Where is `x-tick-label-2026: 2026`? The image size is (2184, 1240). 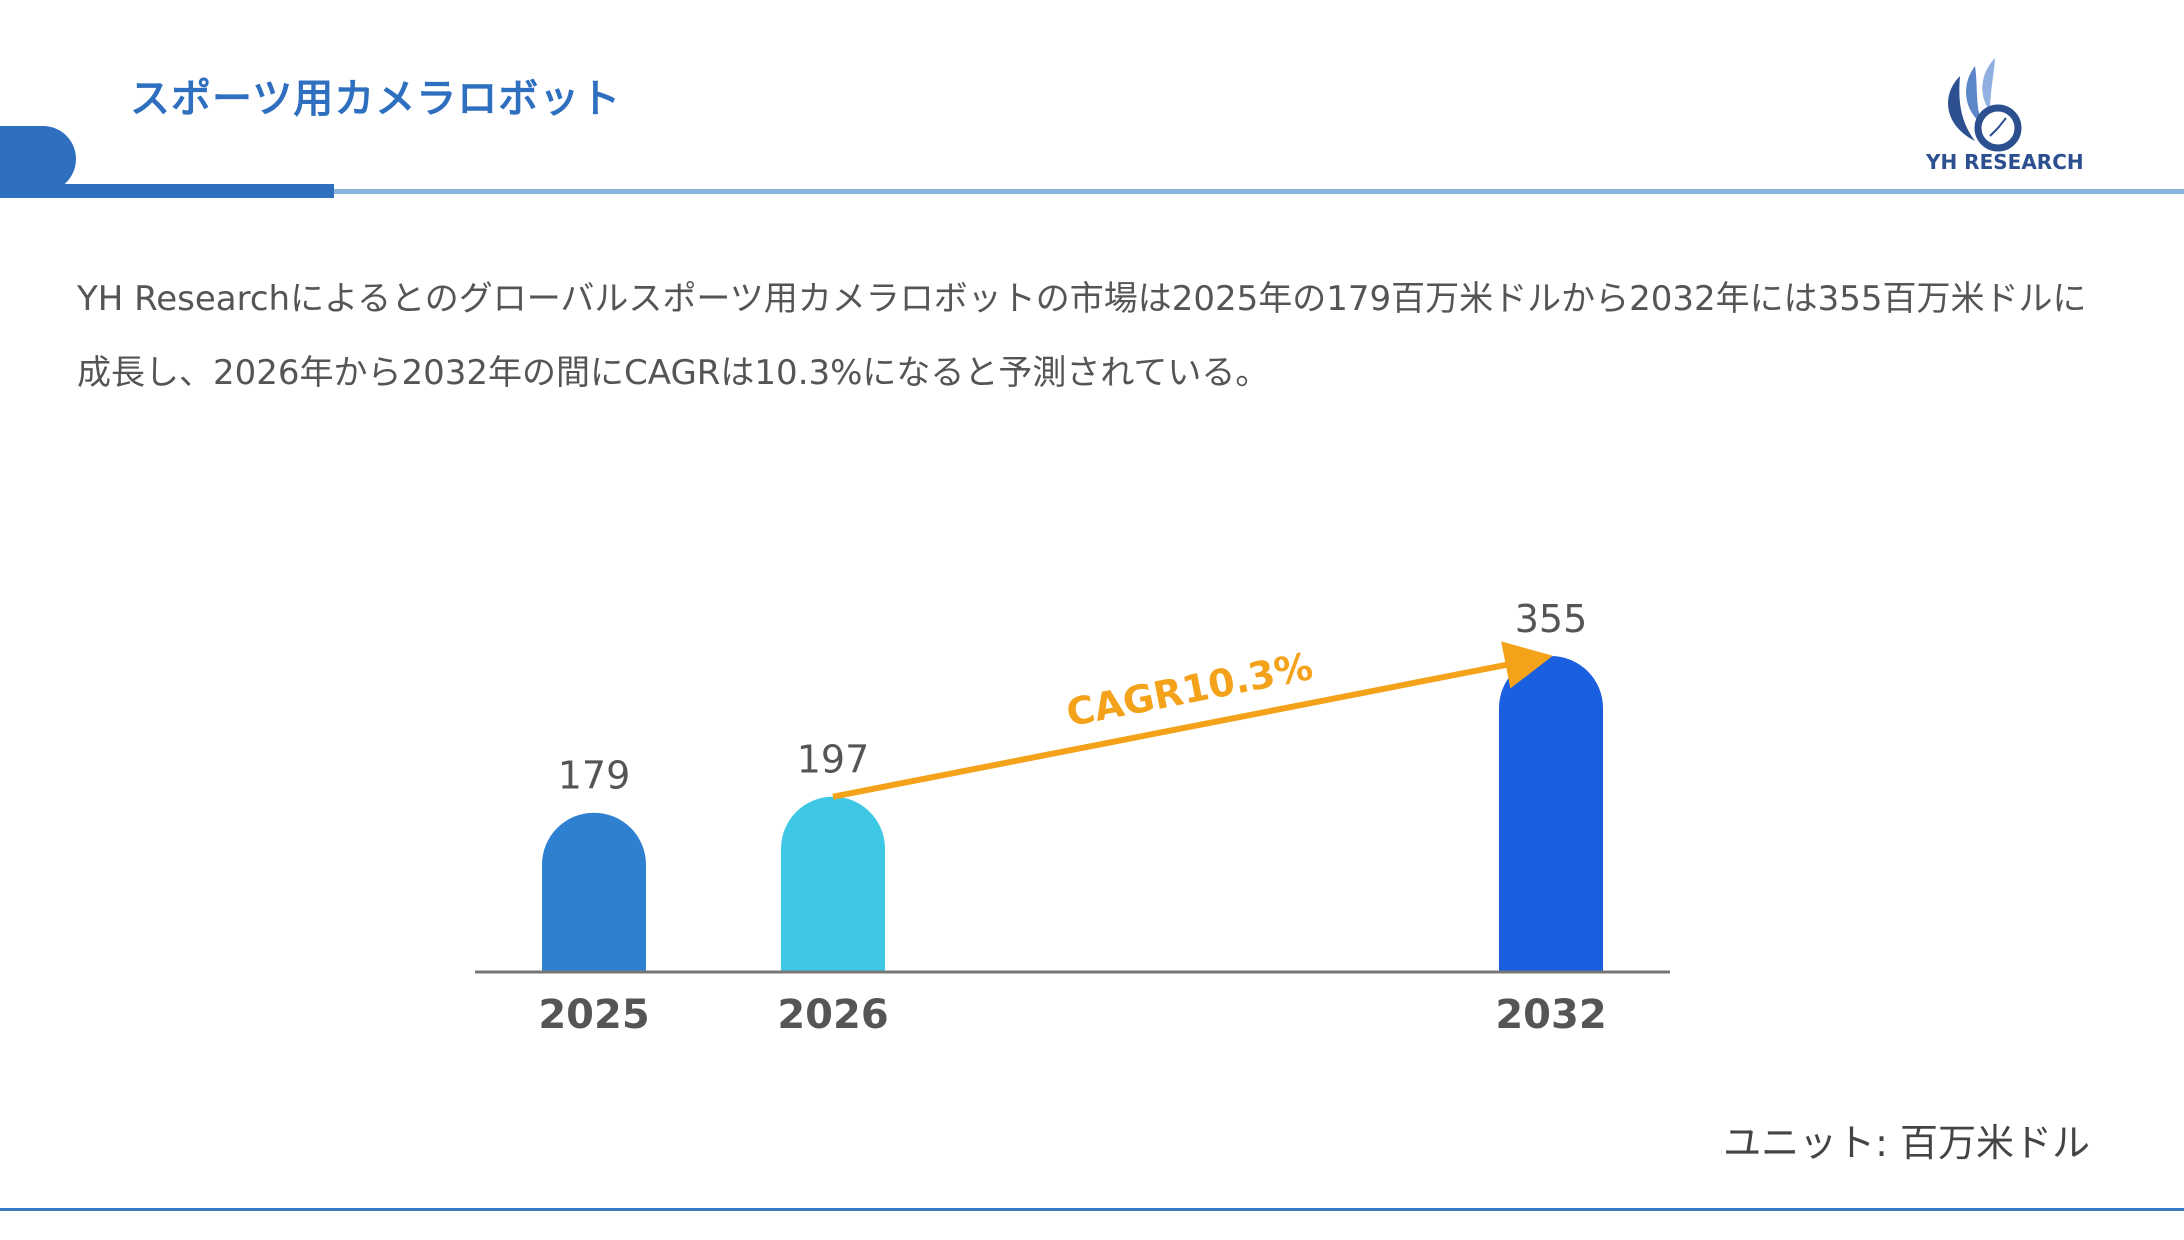
x-tick-label-2026: 2026 is located at coordinates (832, 1015).